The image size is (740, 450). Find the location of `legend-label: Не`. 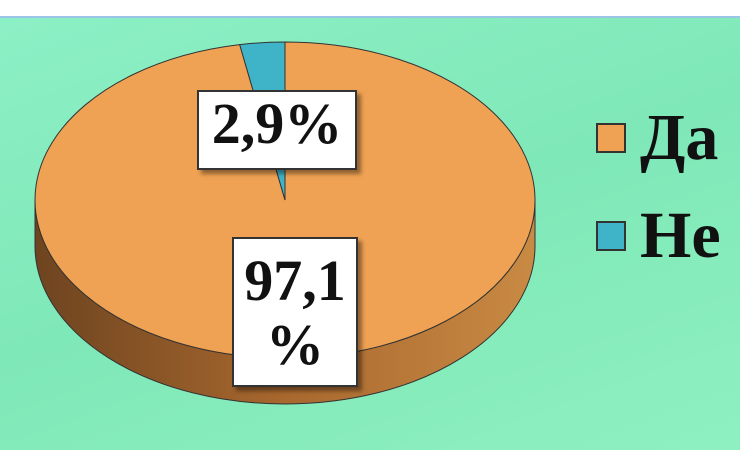

legend-label: Не is located at coordinates (680, 235).